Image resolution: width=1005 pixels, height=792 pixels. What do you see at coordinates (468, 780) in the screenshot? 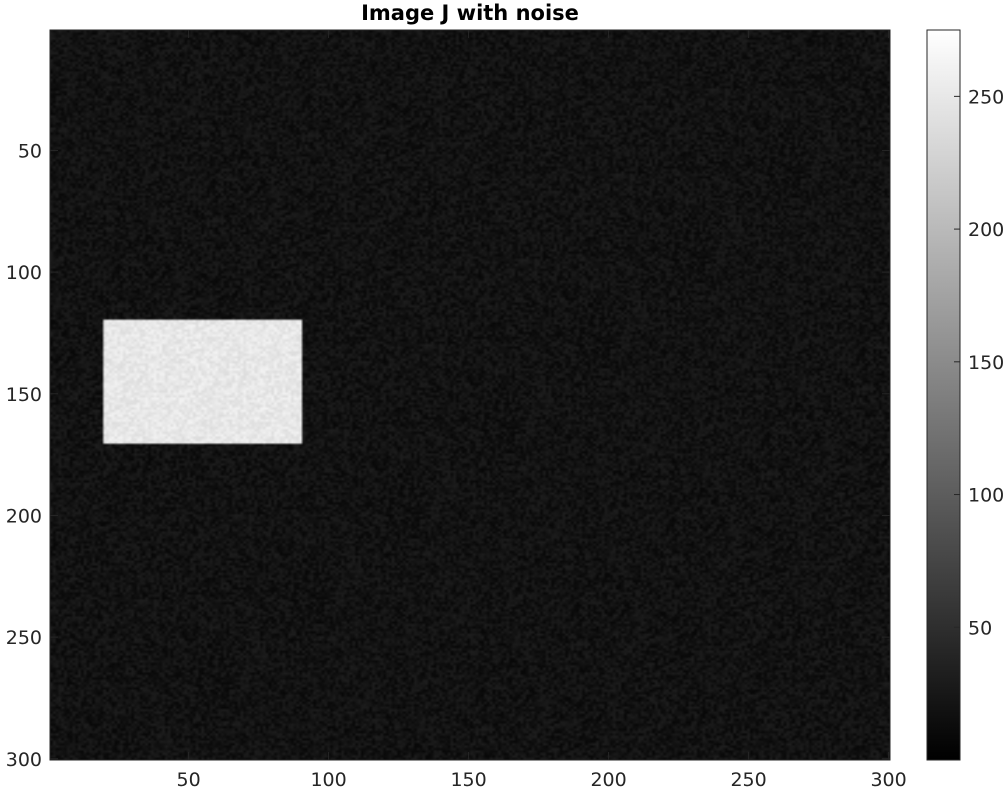
I see `x-tick-label: 150` at bounding box center [468, 780].